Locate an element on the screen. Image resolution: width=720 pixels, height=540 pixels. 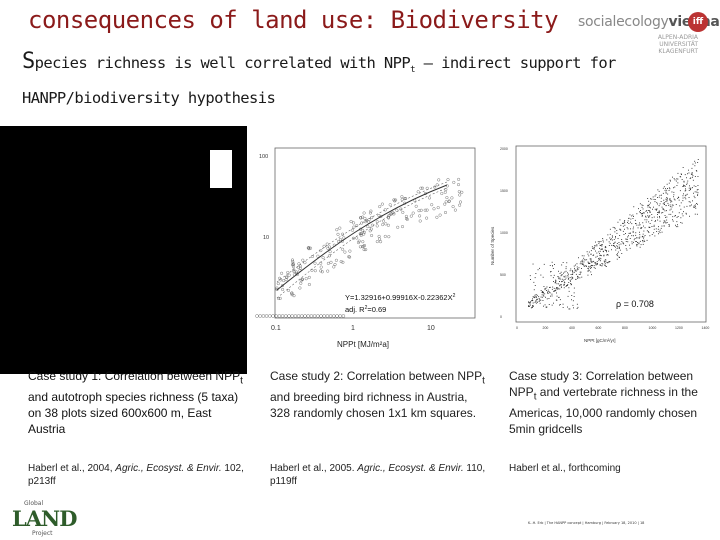
case2-points is located at coordinates (359, 247).